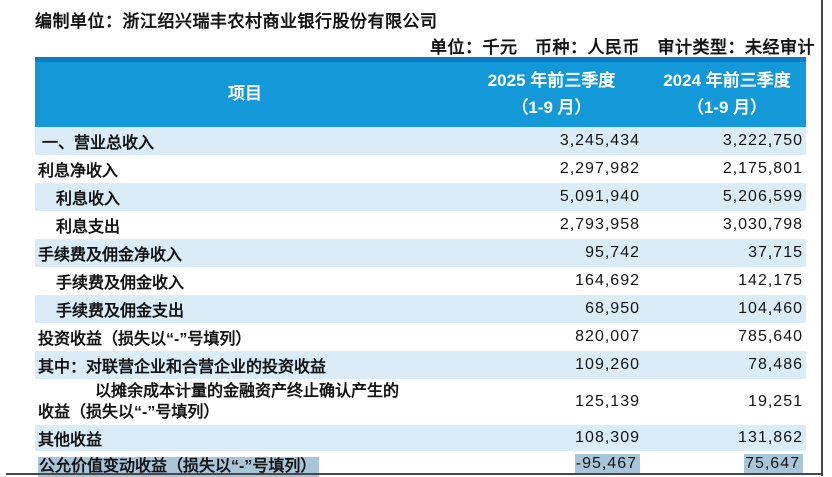 The width and height of the screenshot is (832, 477). I want to click on table-row-interest-income: 利息收入 5,091,940 5,206,599, so click(420, 197).